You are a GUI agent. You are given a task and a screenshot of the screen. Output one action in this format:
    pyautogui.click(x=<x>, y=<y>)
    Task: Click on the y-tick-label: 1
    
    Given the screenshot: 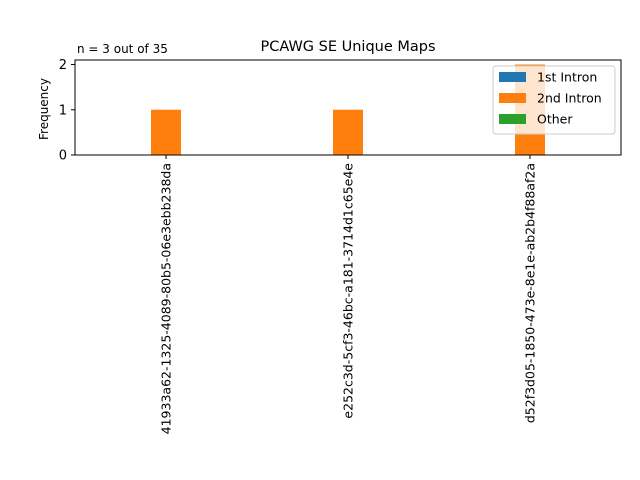 What is the action you would take?
    pyautogui.click(x=63, y=110)
    